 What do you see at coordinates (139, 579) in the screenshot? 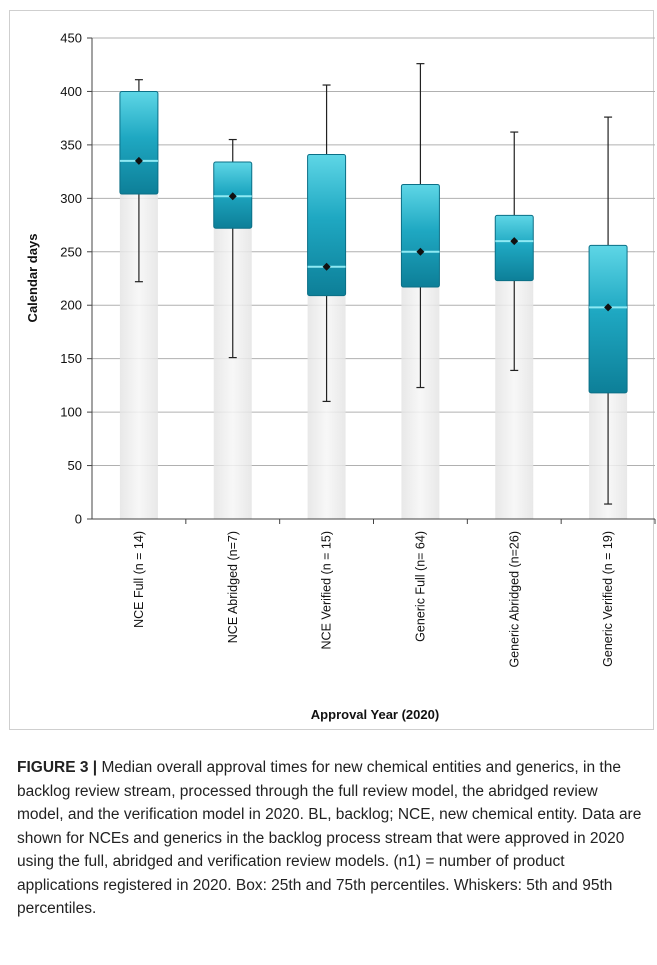
I see `x-category-label: NCE Full (n = 14)` at bounding box center [139, 579].